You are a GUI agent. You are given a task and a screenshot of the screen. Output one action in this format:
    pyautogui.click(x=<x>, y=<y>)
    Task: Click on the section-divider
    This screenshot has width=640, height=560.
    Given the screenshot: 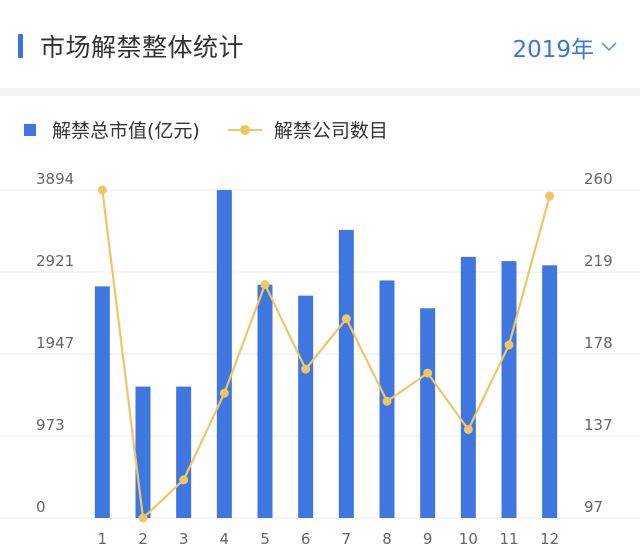 What is the action you would take?
    pyautogui.click(x=320, y=92)
    